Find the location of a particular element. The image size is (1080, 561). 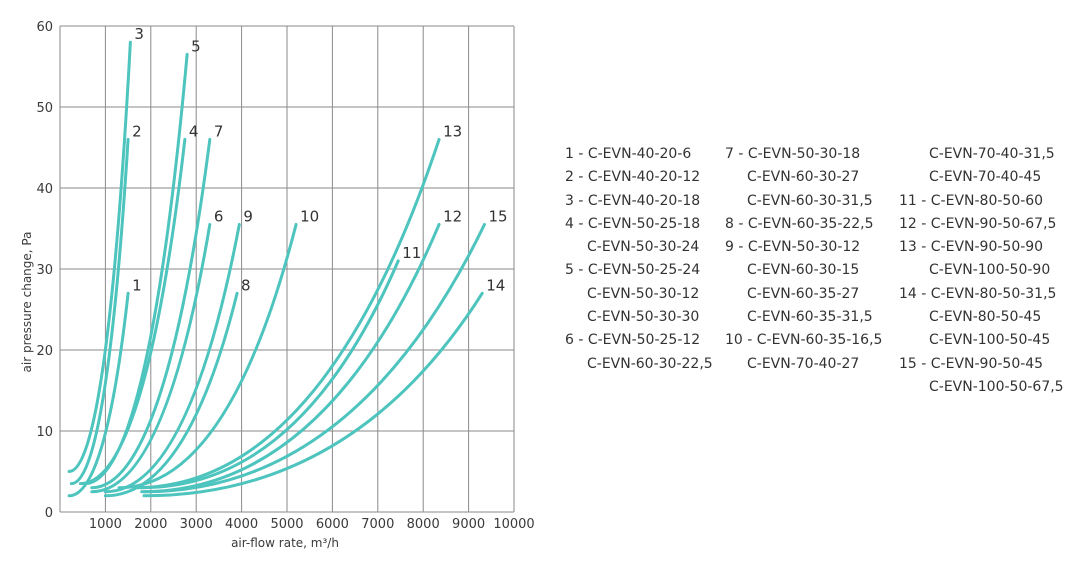

x-tick-label: 9000 is located at coordinates (468, 524).